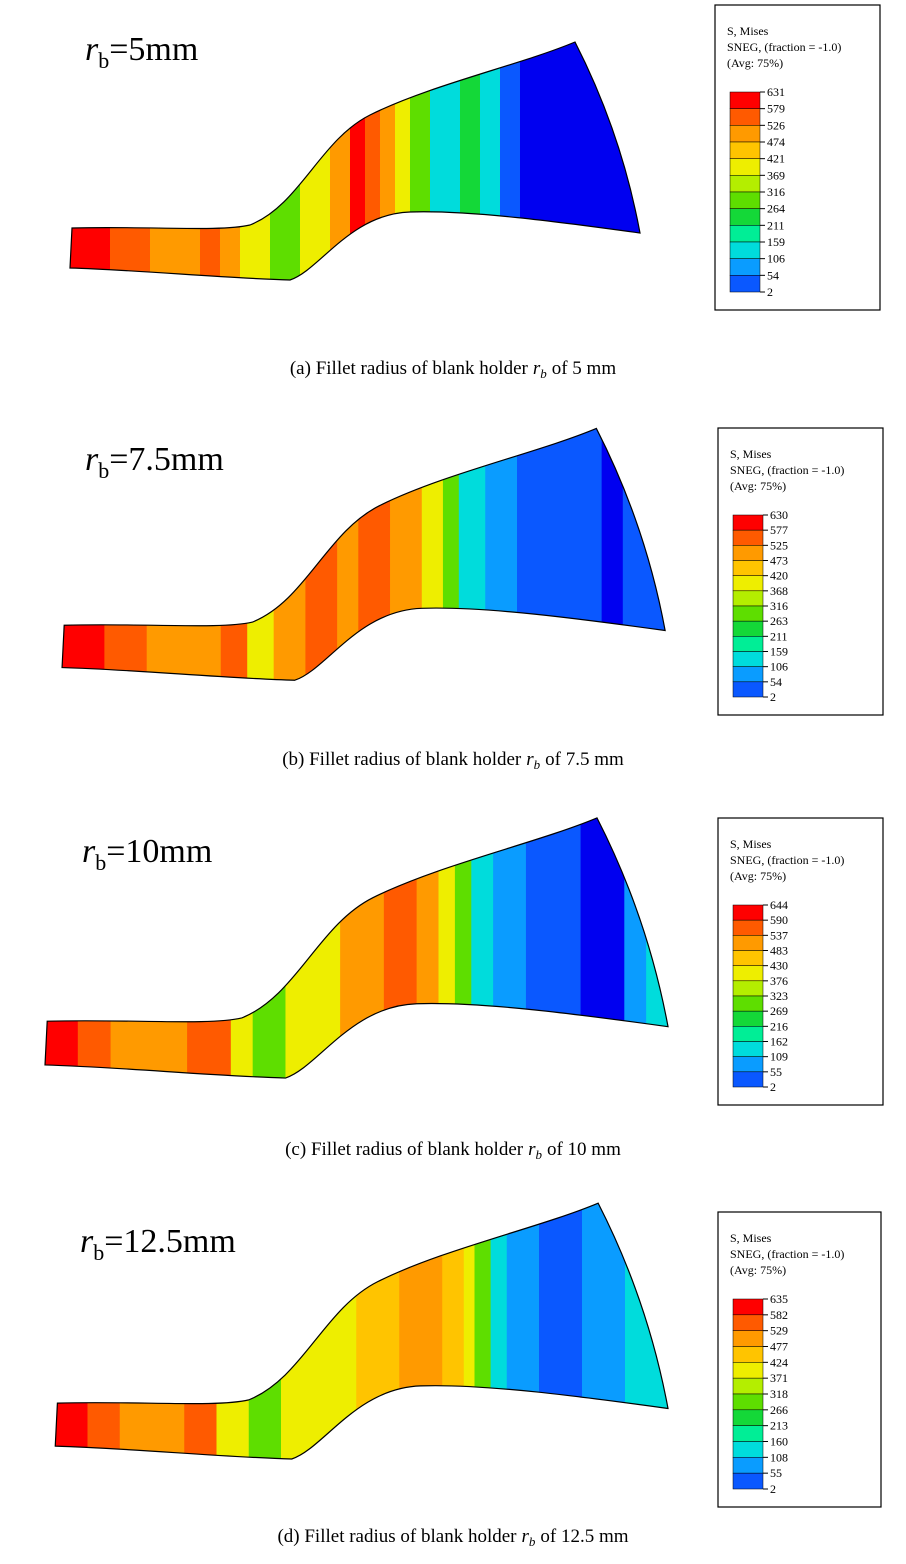 The width and height of the screenshot is (906, 1564). What do you see at coordinates (779, 1442) in the screenshot?
I see `legend-value: 160` at bounding box center [779, 1442].